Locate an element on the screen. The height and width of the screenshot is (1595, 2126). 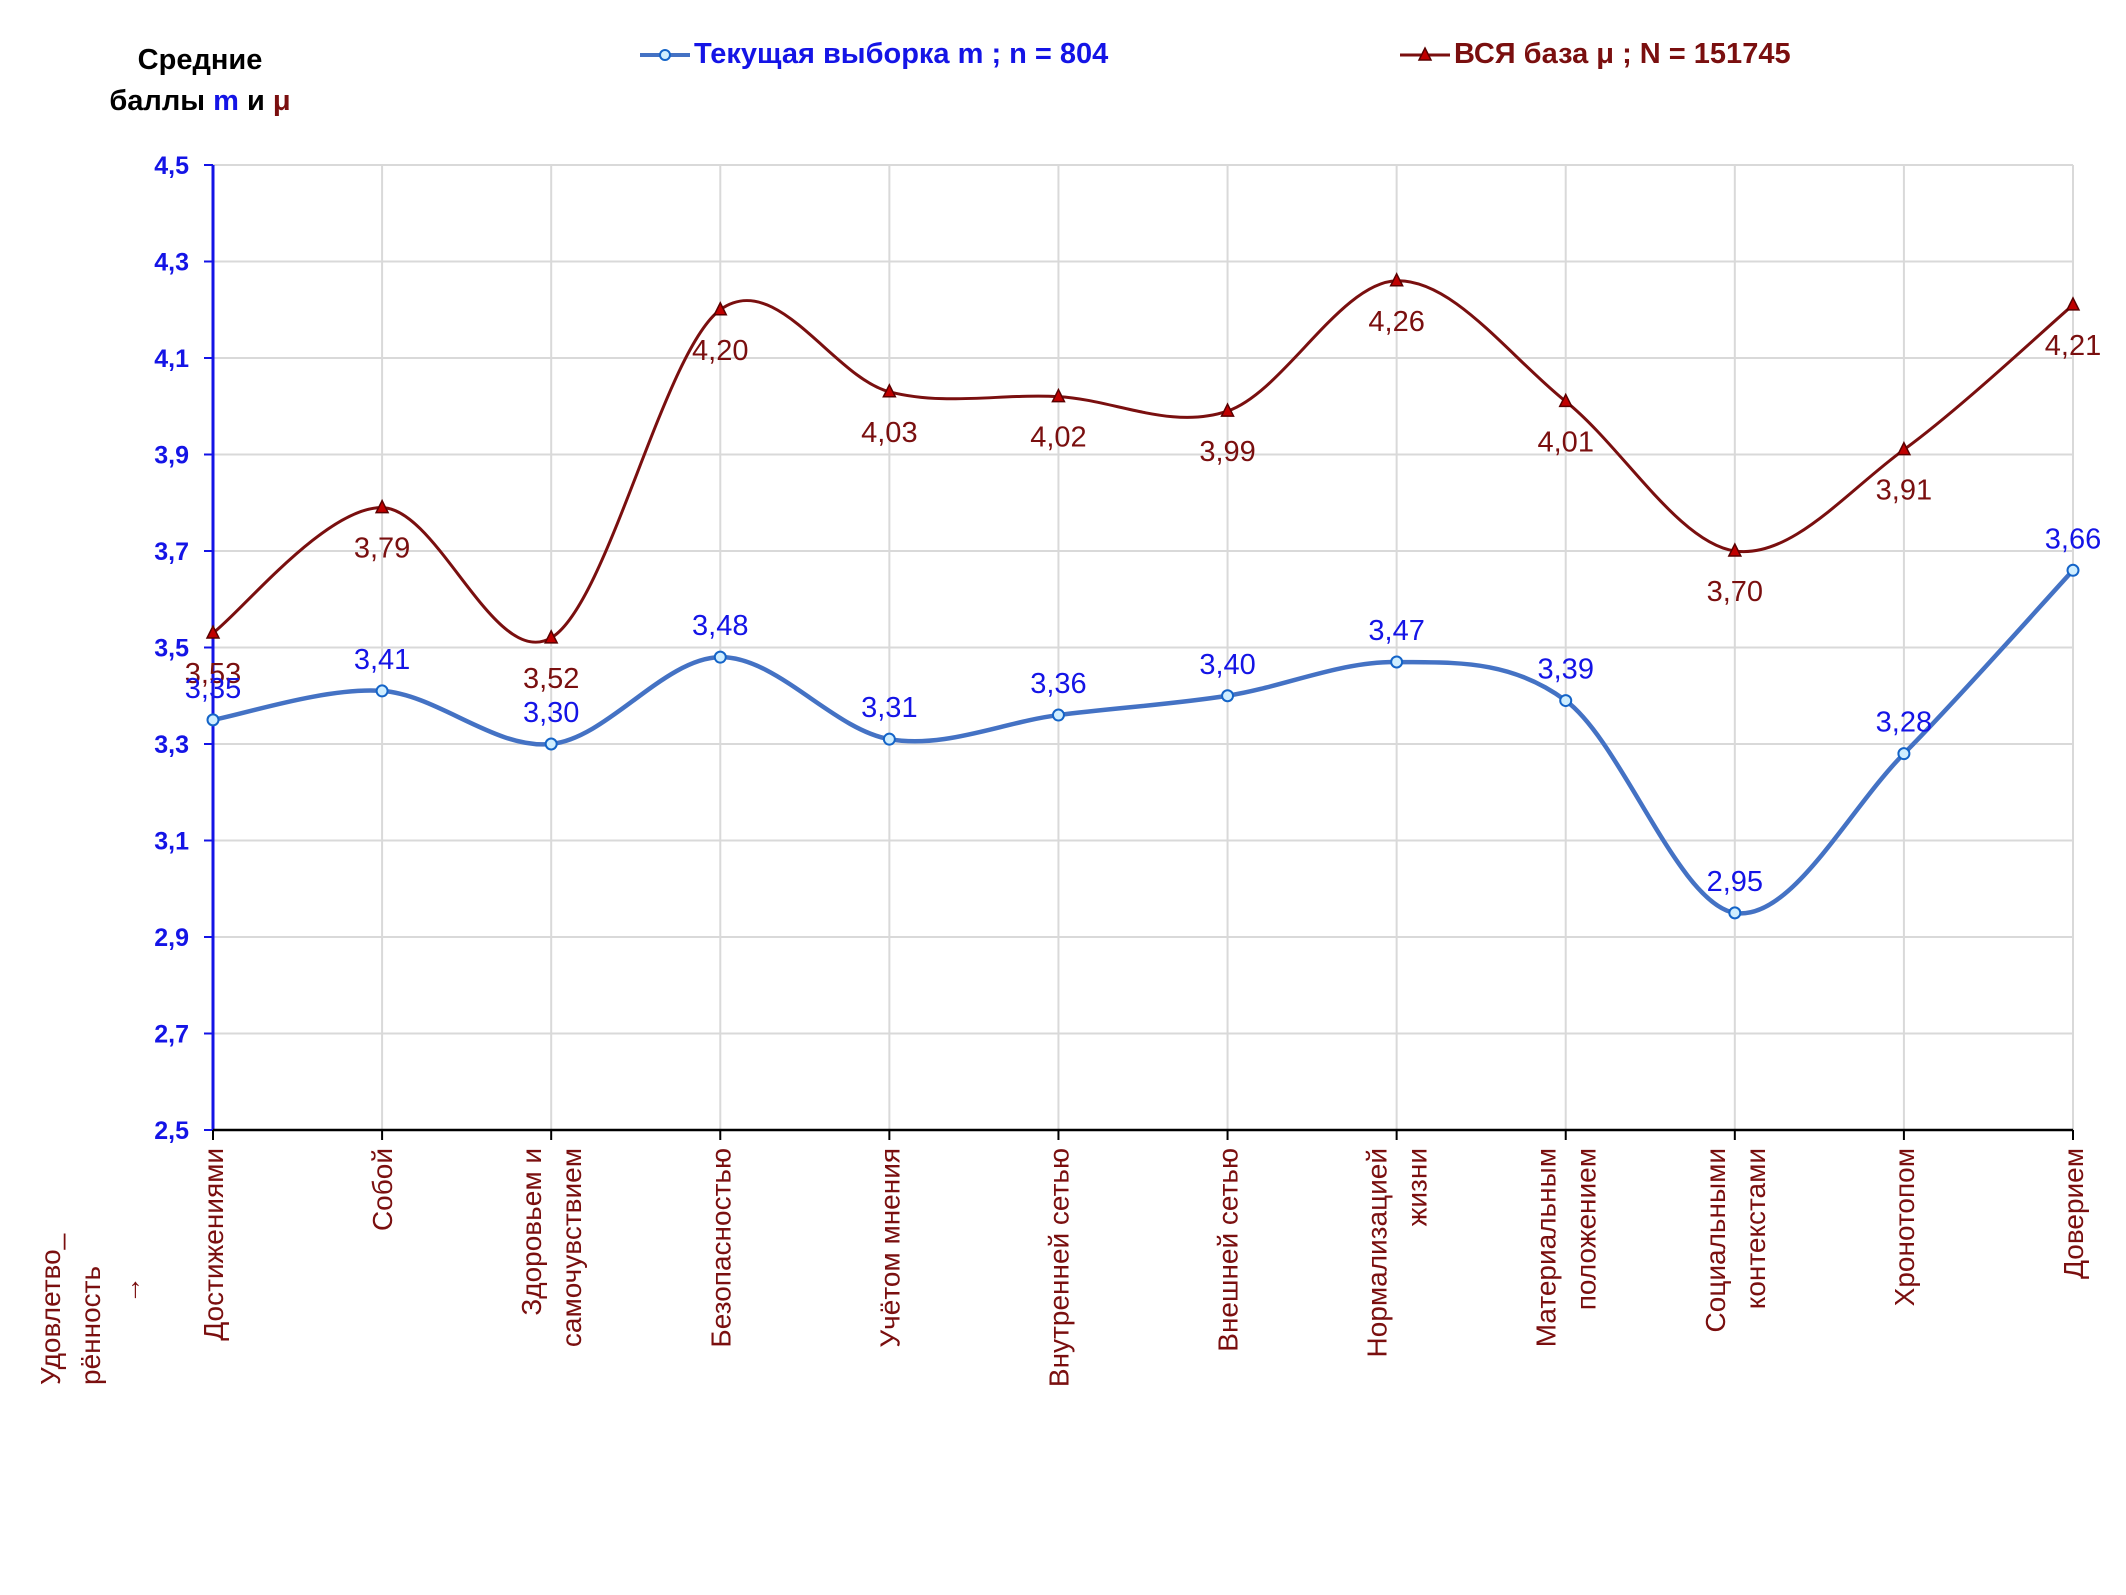
x-tick-label: Социальными is located at coordinates (1715, 1240).